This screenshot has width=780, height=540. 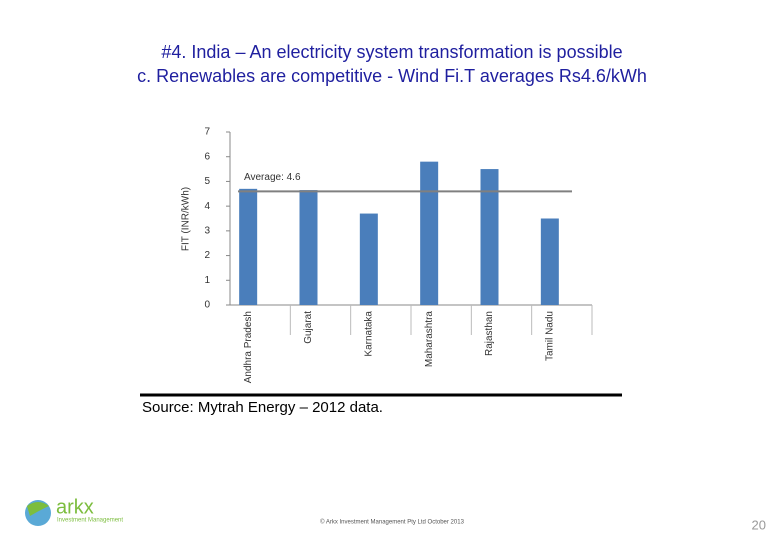 What do you see at coordinates (75, 507) in the screenshot?
I see `logo-name: arkx` at bounding box center [75, 507].